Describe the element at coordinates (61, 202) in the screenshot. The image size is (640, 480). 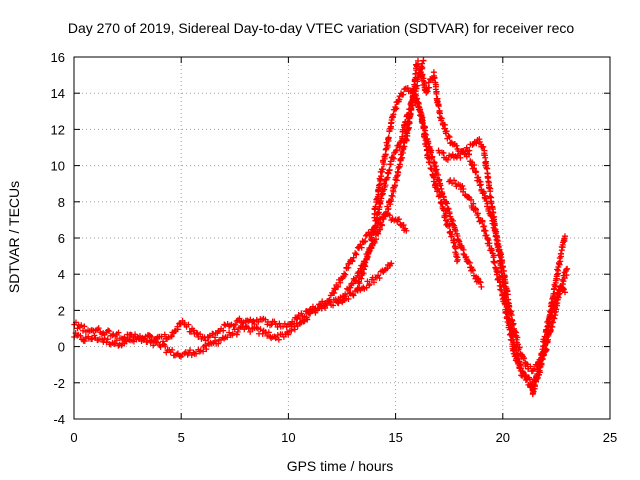
I see `y-tick-label: 8` at that location.